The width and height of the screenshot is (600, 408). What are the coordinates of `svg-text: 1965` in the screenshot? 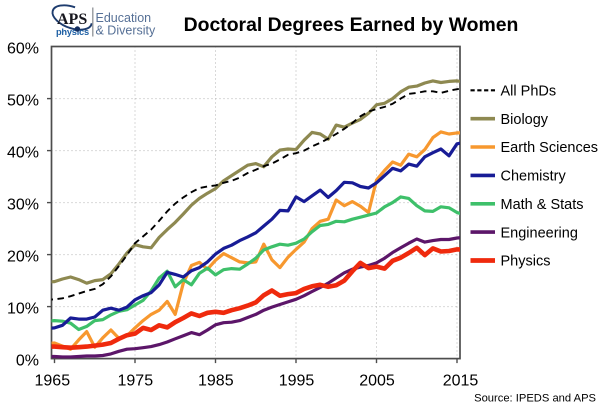 It's located at (53, 381).